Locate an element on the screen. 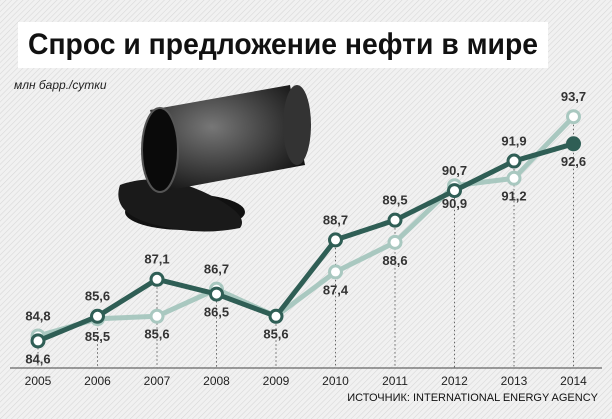 Image resolution: width=612 pixels, height=419 pixels. value-label: 88,7 is located at coordinates (335, 219).